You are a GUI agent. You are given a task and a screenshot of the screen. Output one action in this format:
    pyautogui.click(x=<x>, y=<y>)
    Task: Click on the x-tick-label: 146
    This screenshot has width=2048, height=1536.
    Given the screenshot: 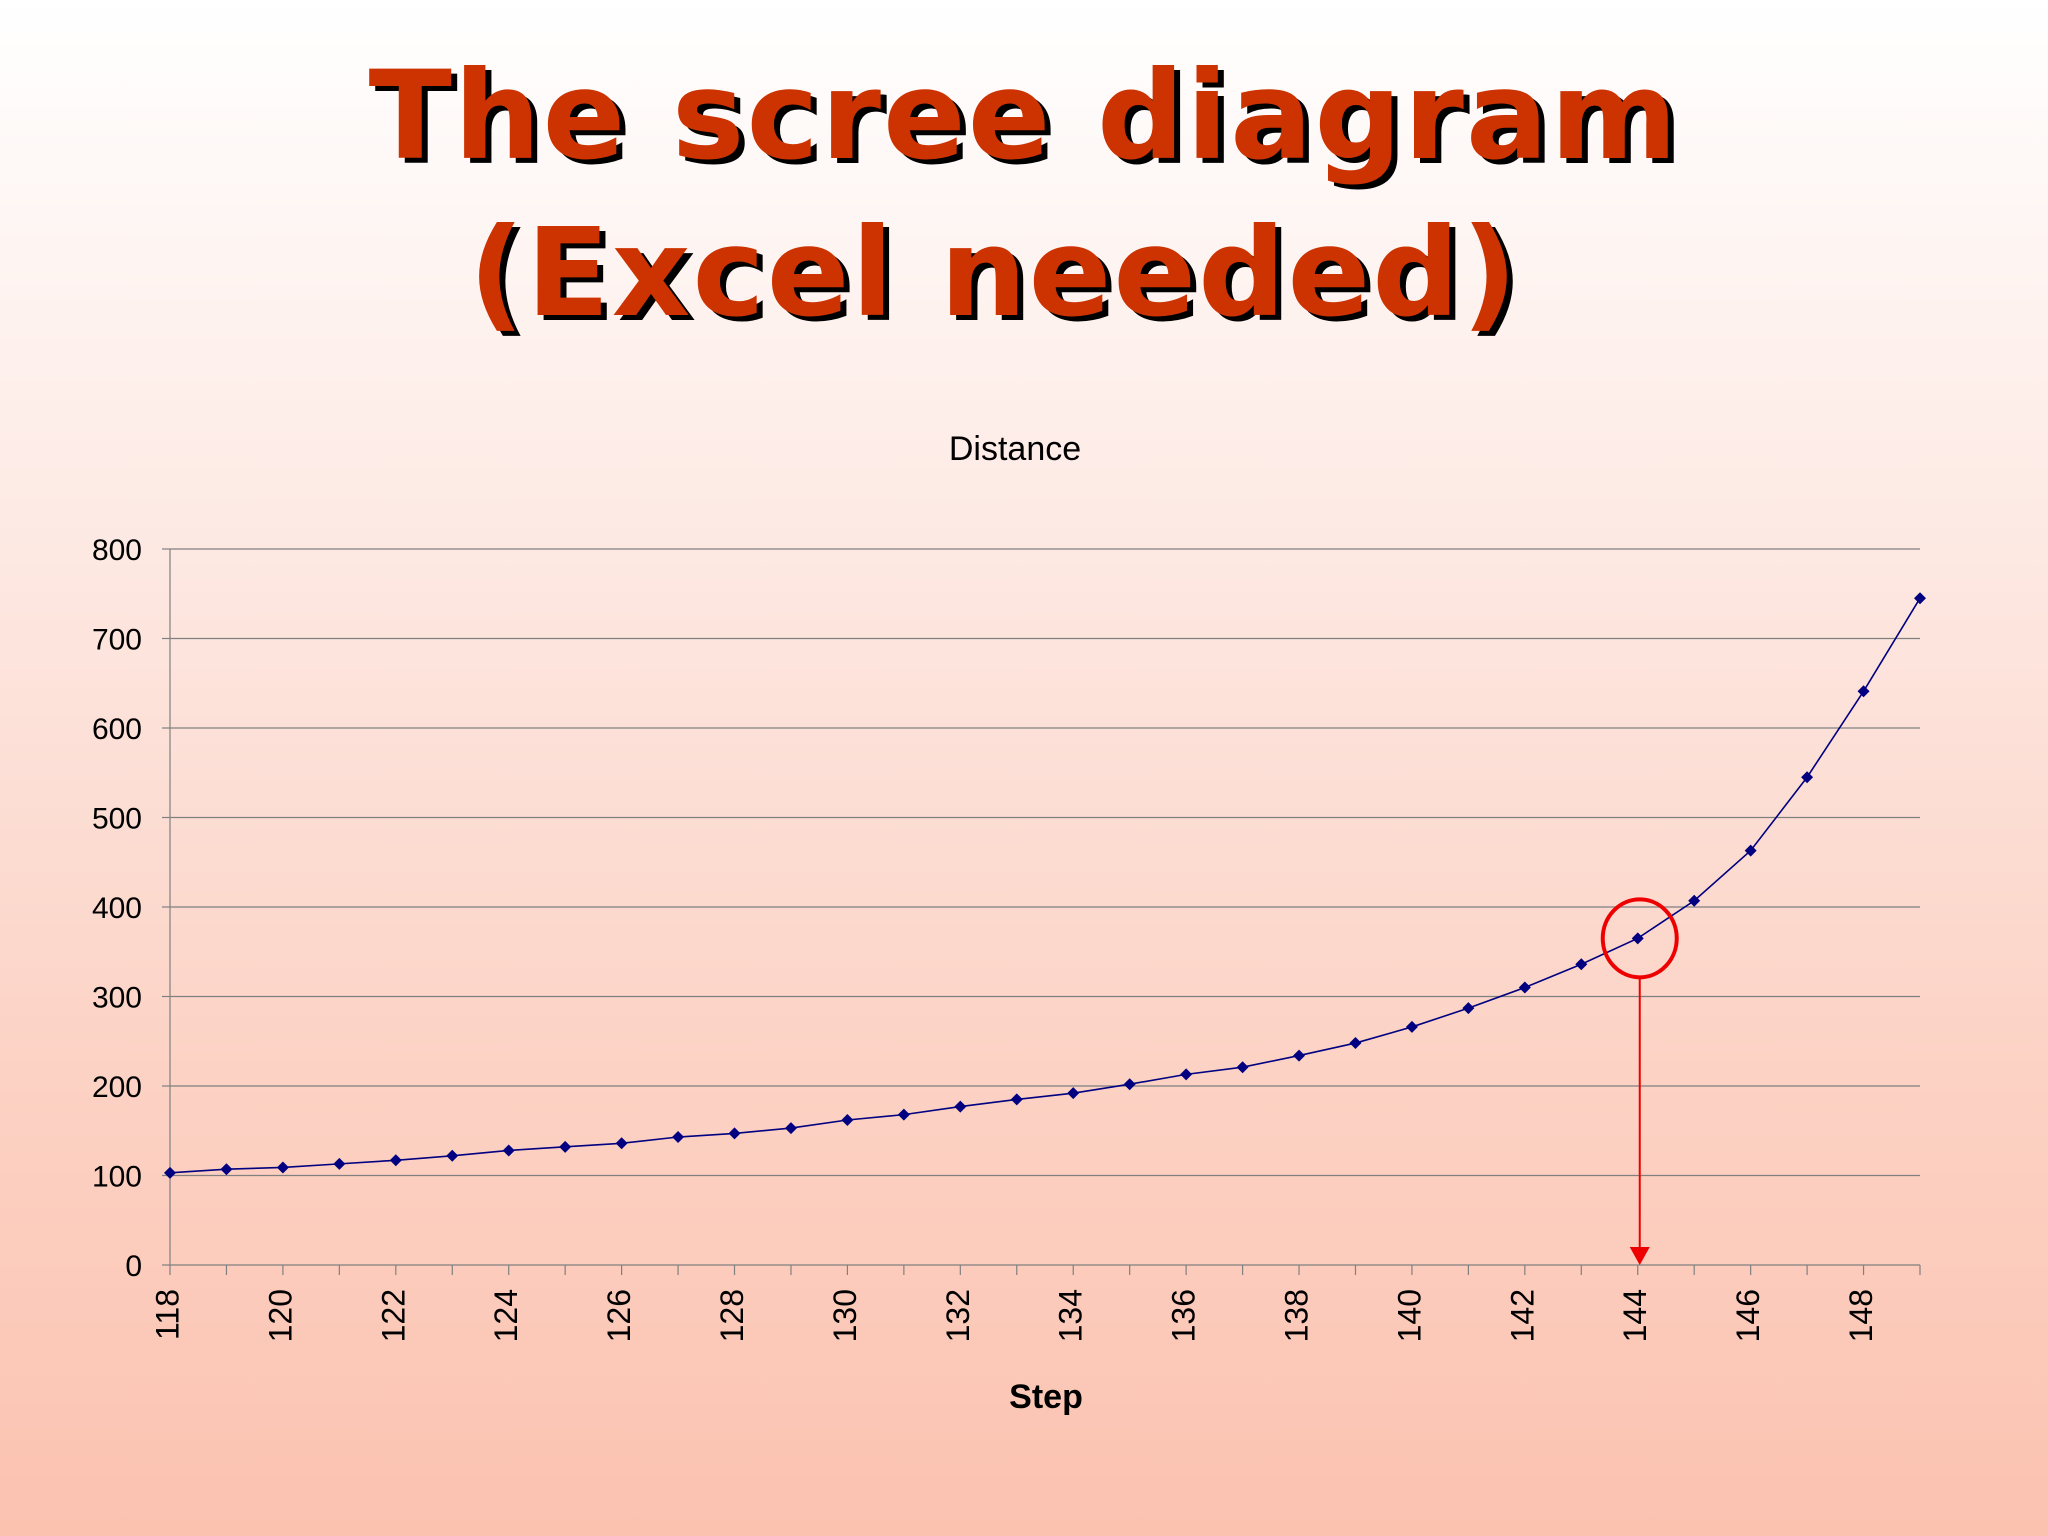 What is the action you would take?
    pyautogui.click(x=1748, y=1315)
    